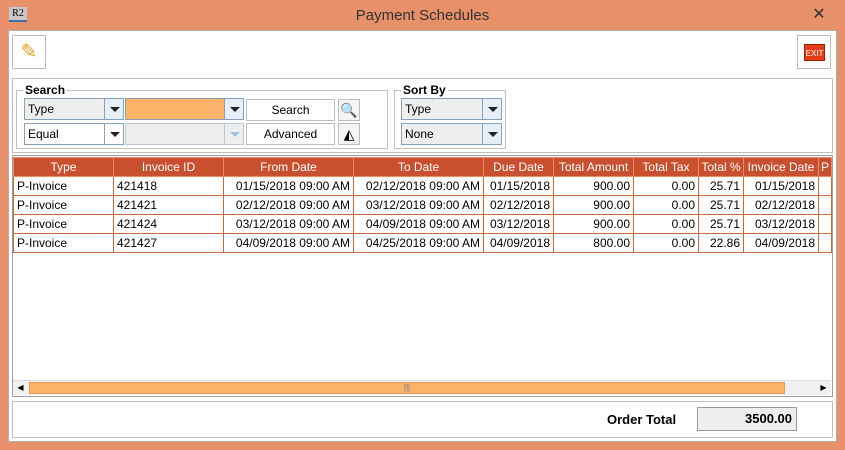  What do you see at coordinates (168, 205) in the screenshot?
I see `table-cell: 421421` at bounding box center [168, 205].